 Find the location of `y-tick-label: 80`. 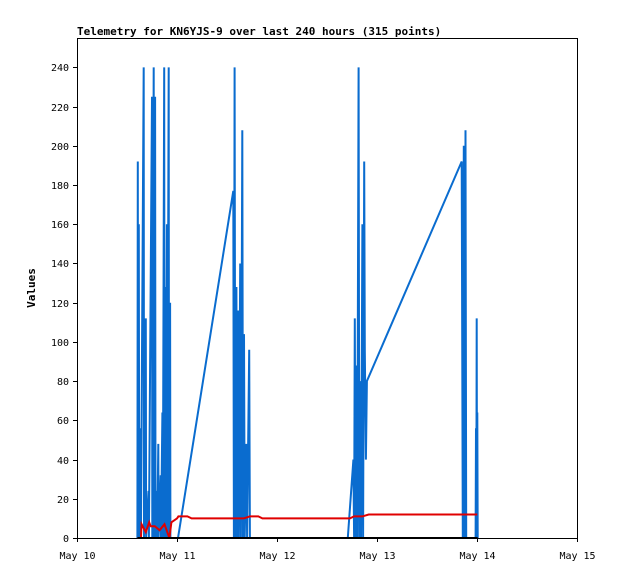

y-tick-label: 80 is located at coordinates (63, 382).